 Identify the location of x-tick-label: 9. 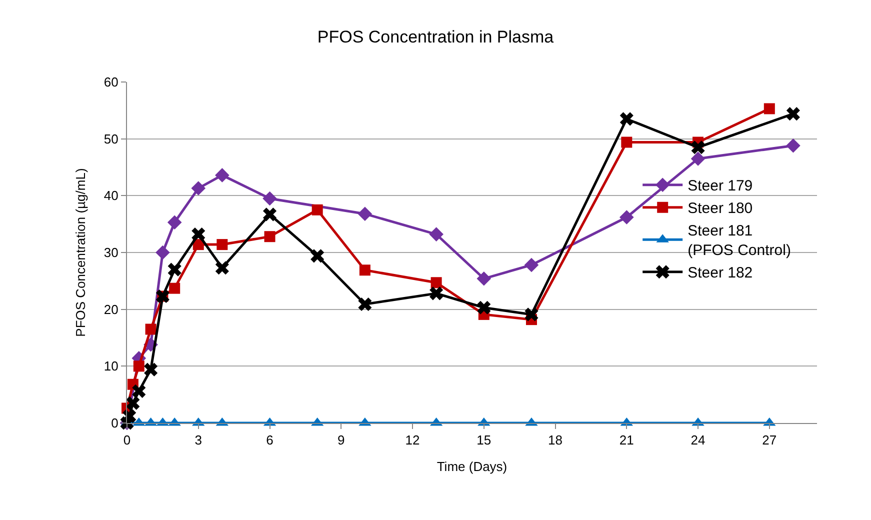
(341, 440).